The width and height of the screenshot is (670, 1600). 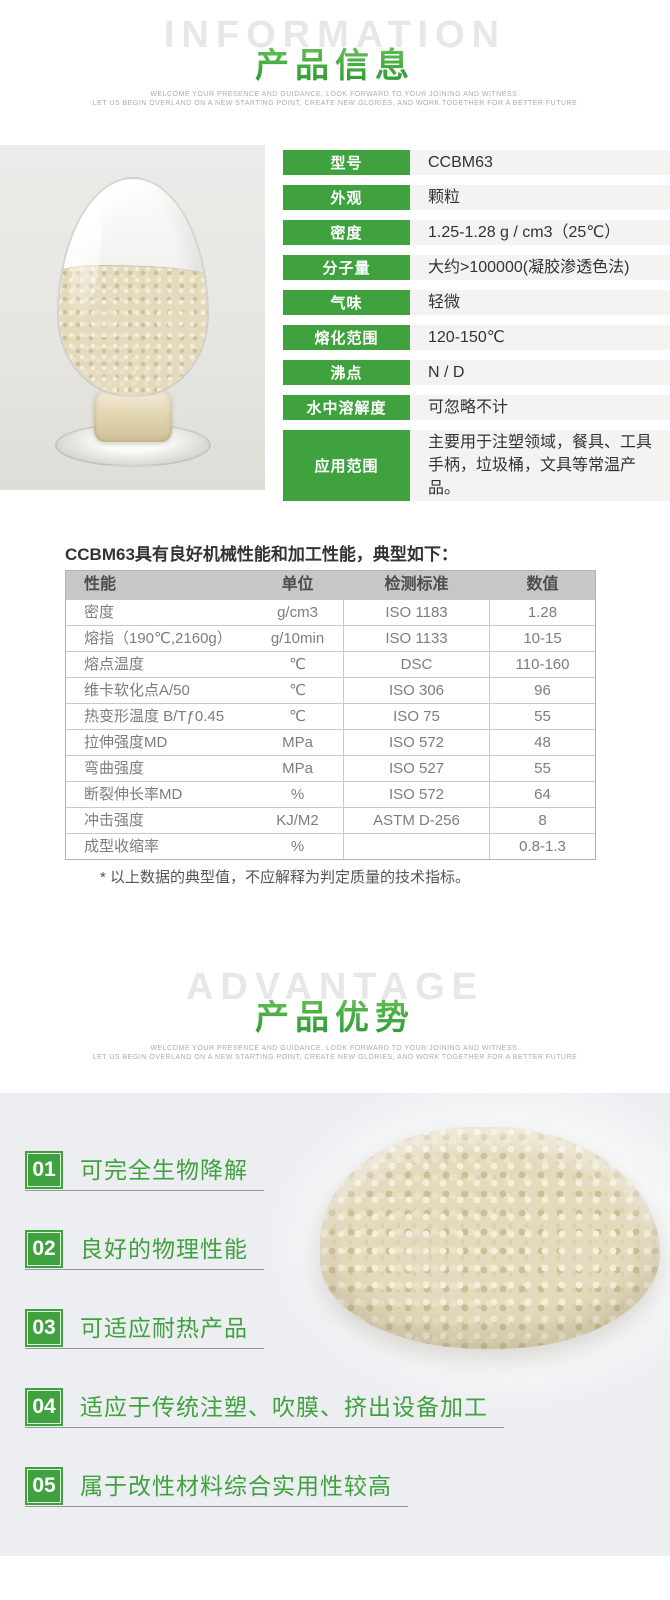 I want to click on mech-cell-value: 48, so click(x=542, y=742).